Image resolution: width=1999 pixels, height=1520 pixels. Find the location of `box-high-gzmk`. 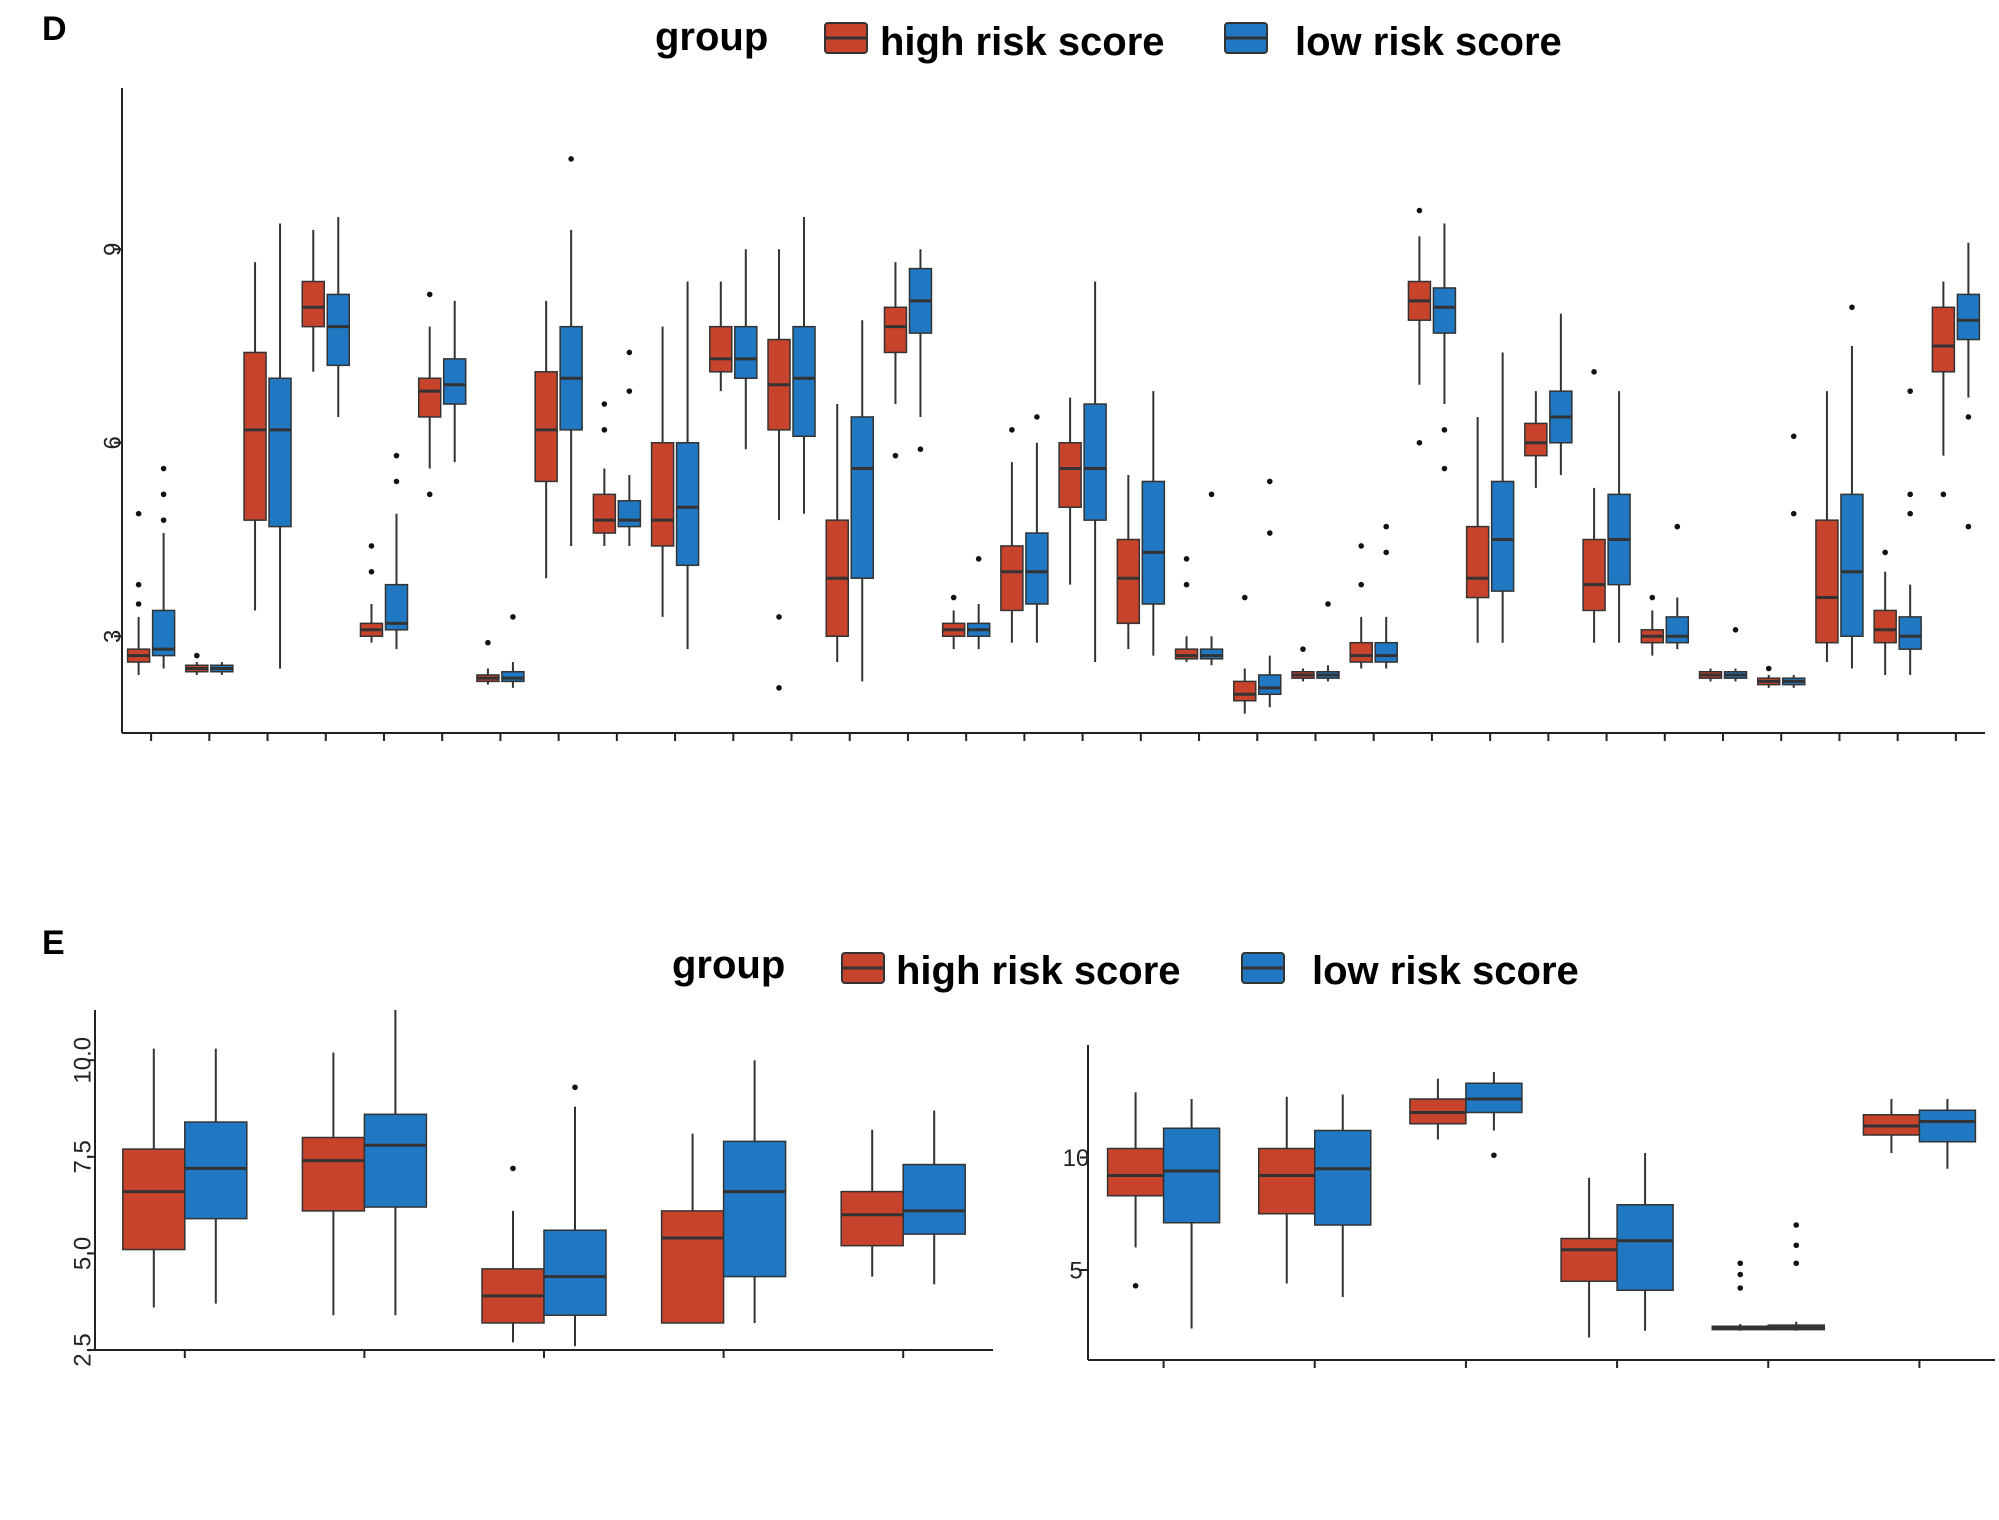

box-high-gzmk is located at coordinates (692, 1228).